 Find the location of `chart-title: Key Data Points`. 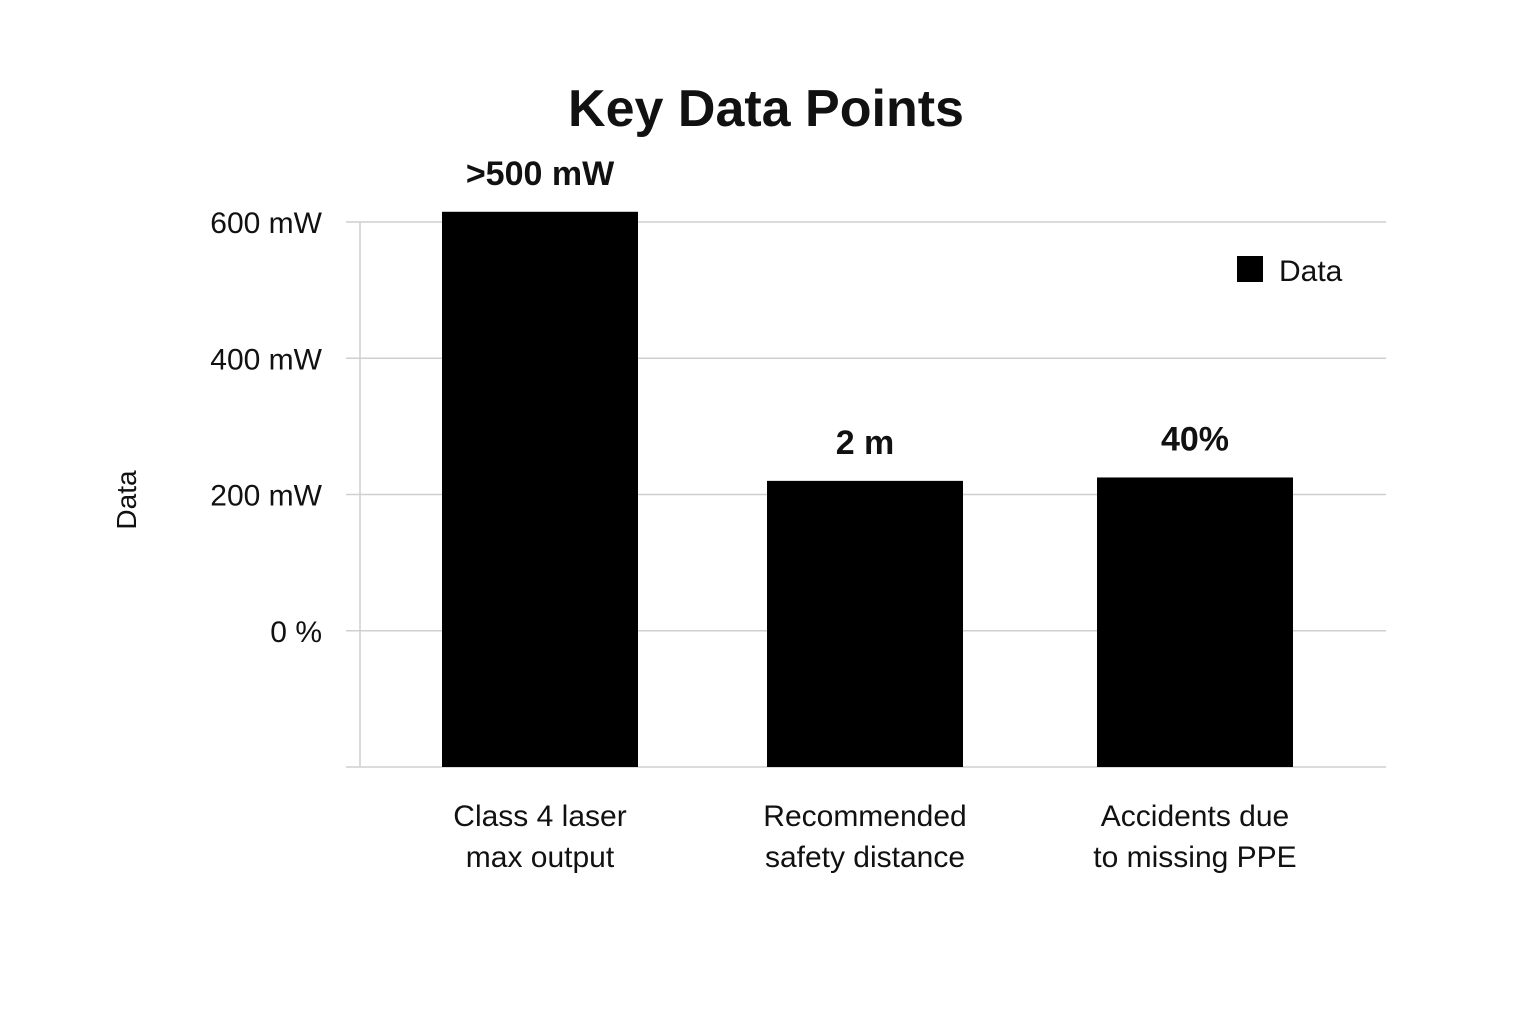

chart-title: Key Data Points is located at coordinates (766, 109).